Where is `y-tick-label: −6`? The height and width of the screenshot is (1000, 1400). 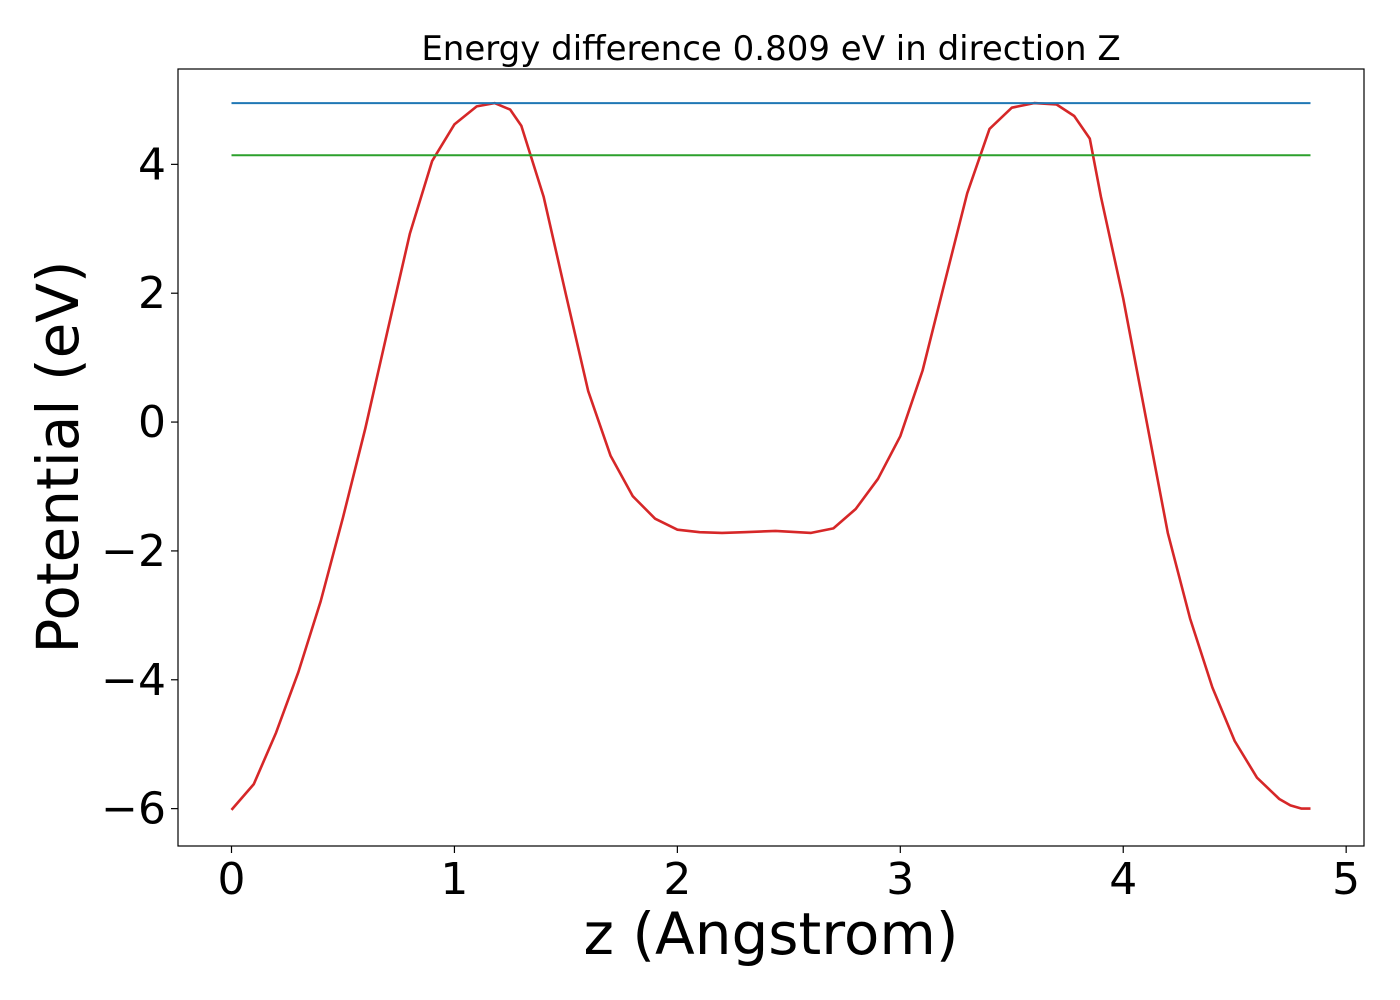 y-tick-label: −6 is located at coordinates (133, 809).